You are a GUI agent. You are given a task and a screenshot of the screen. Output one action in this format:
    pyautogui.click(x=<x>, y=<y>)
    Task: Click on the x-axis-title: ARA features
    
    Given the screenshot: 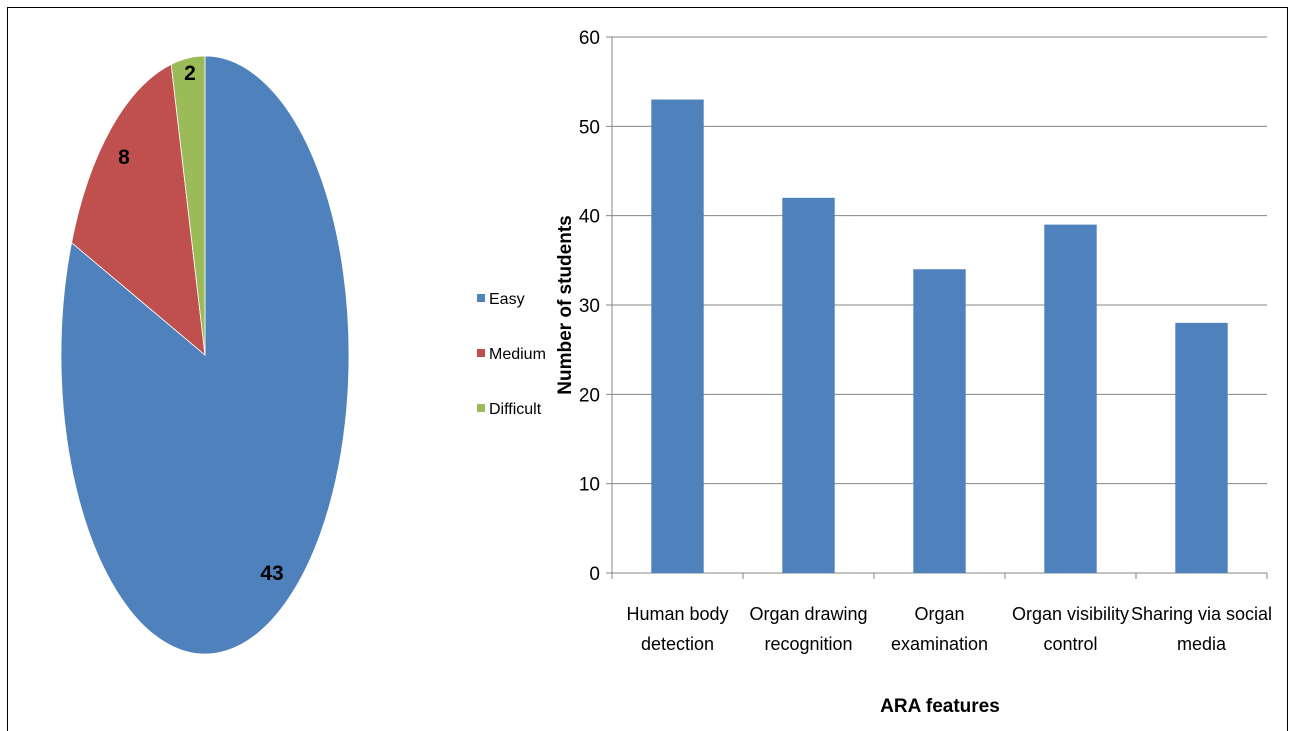 What is the action you would take?
    pyautogui.click(x=940, y=706)
    